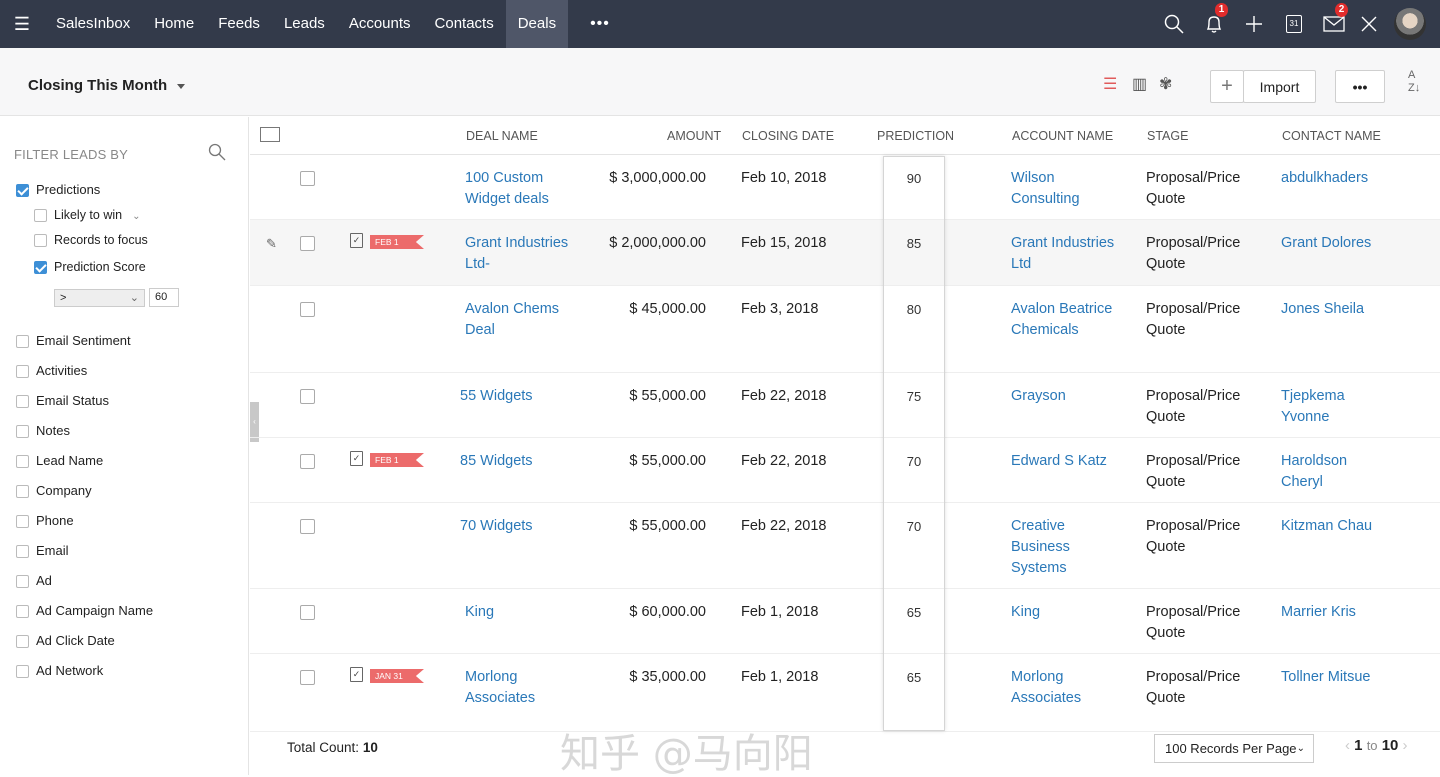  Describe the element at coordinates (1254, 24) in the screenshot. I see `plus-icon` at that location.